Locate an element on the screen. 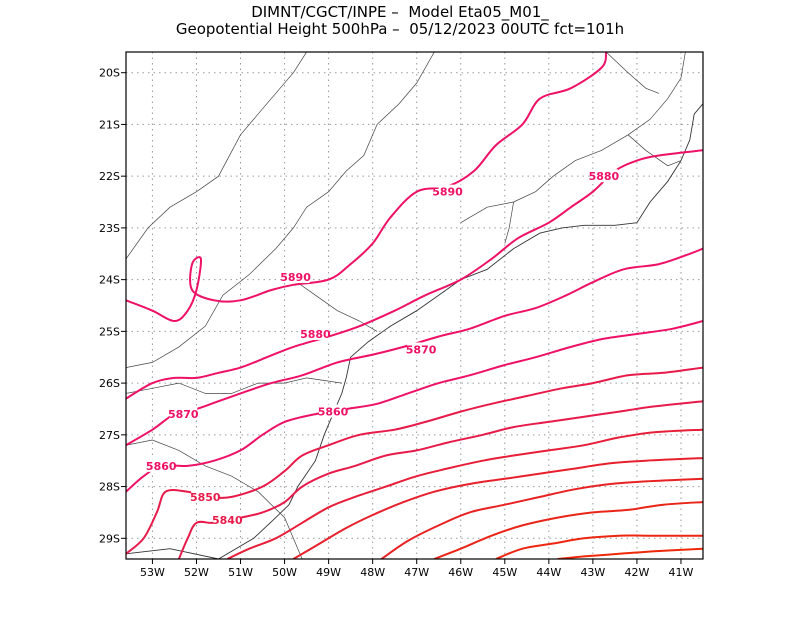  lat-tick-label: 27S is located at coordinates (109, 435).